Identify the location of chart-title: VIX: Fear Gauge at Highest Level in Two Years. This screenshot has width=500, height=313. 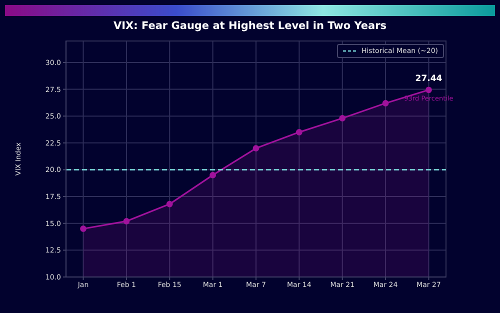
(250, 26).